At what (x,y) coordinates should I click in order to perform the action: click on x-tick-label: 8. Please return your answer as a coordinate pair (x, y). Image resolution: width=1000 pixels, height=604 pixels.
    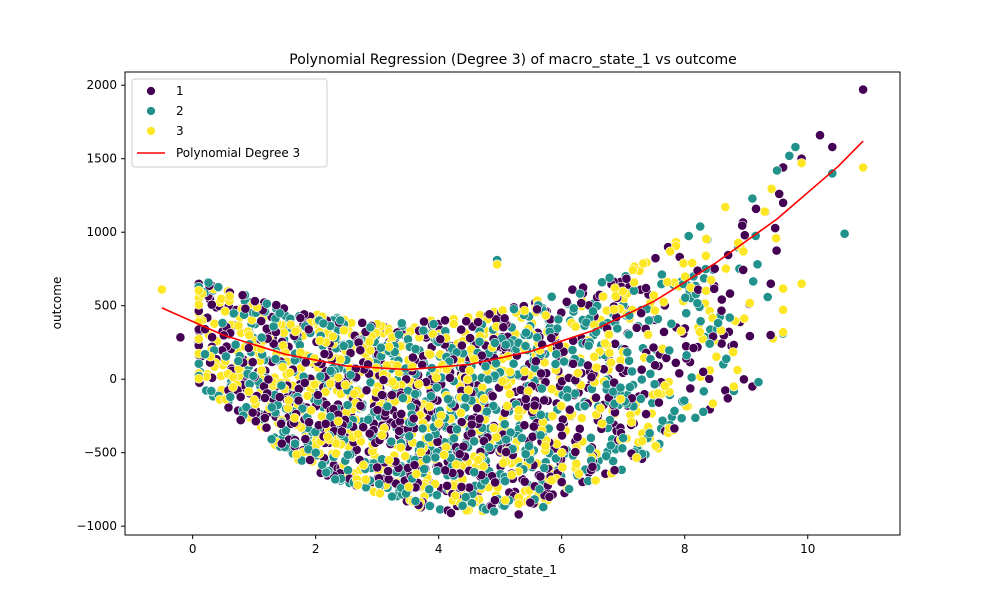
    Looking at the image, I should click on (685, 549).